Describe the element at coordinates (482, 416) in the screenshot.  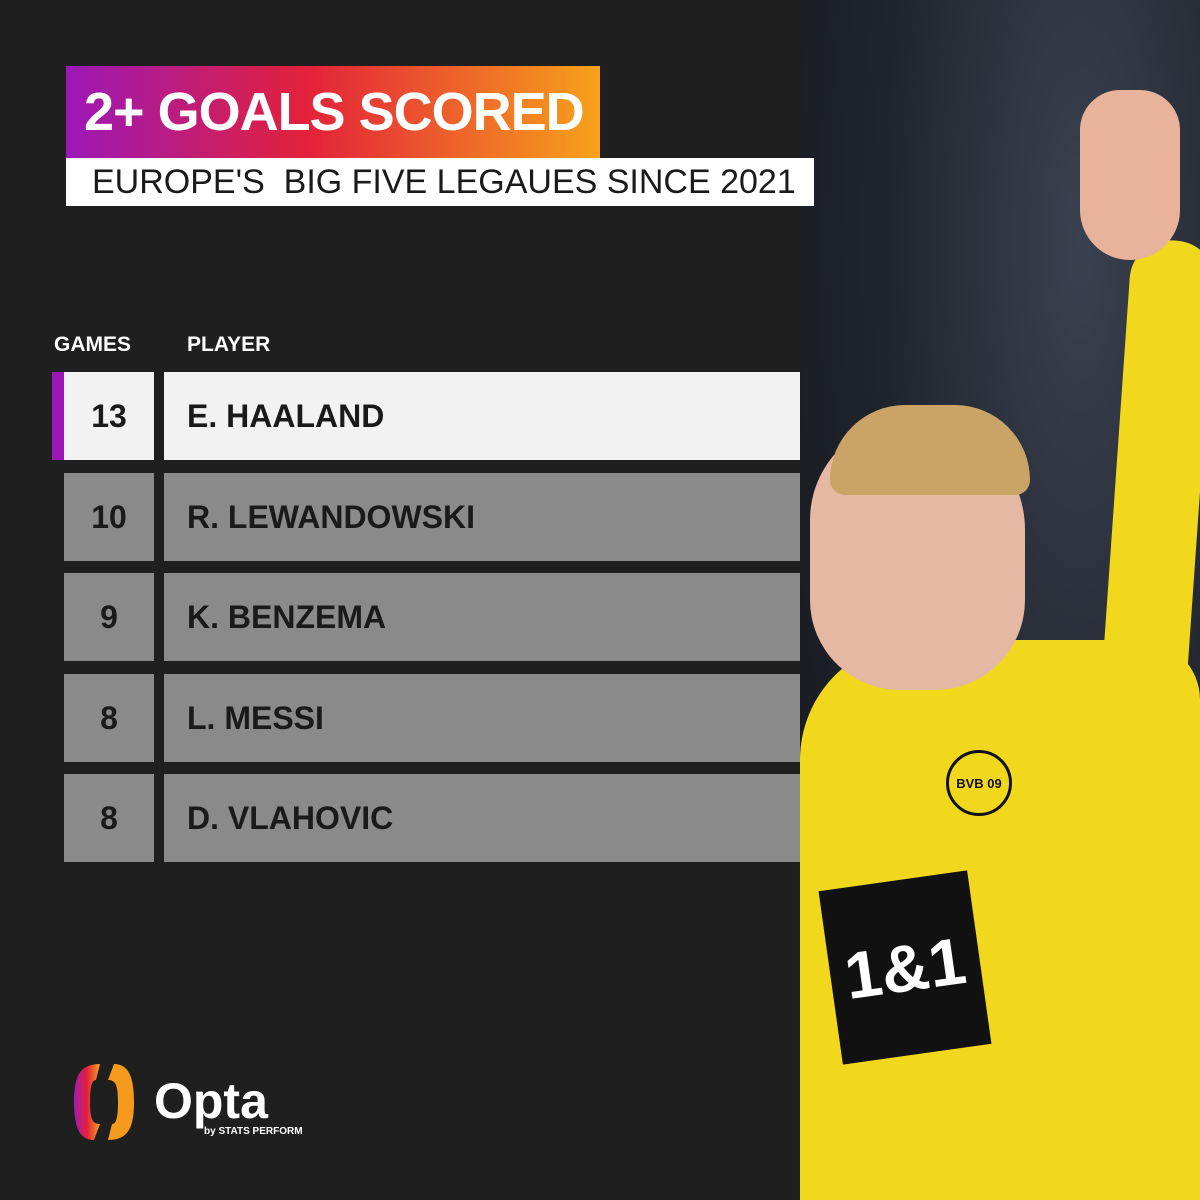
I see `player-cell: E. HAALAND` at that location.